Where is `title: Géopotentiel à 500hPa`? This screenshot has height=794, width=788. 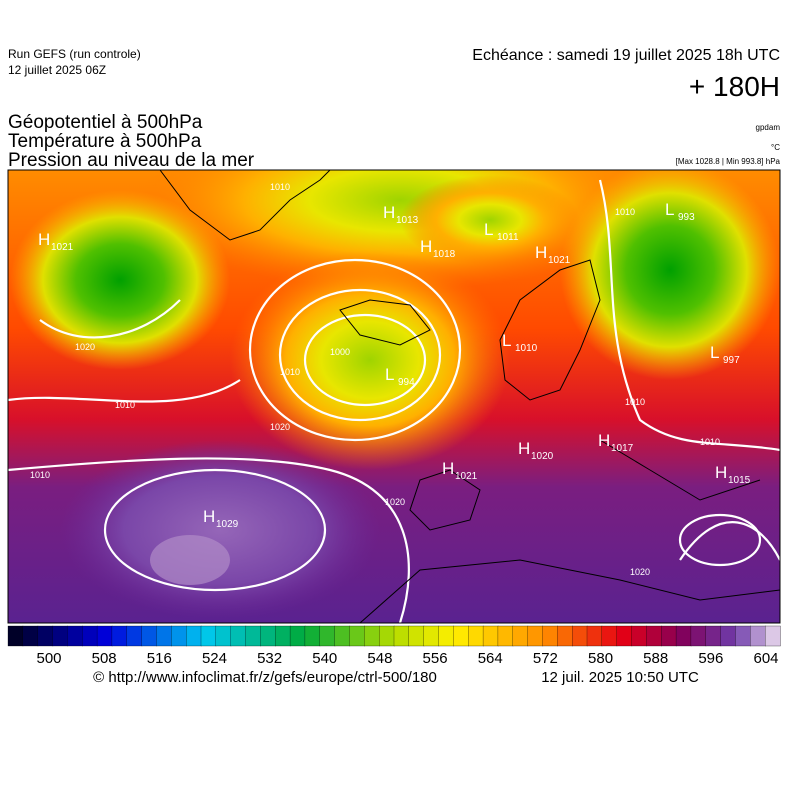
title: Géopotentiel à 500hPa is located at coordinates (105, 122).